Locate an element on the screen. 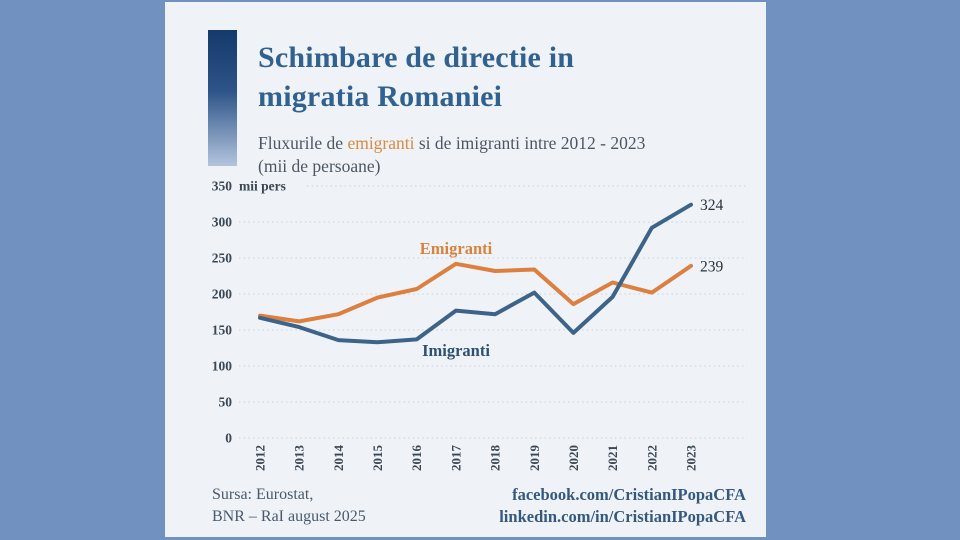 This screenshot has height=540, width=960. x-tick-label-2013: 2013 is located at coordinates (299, 458).